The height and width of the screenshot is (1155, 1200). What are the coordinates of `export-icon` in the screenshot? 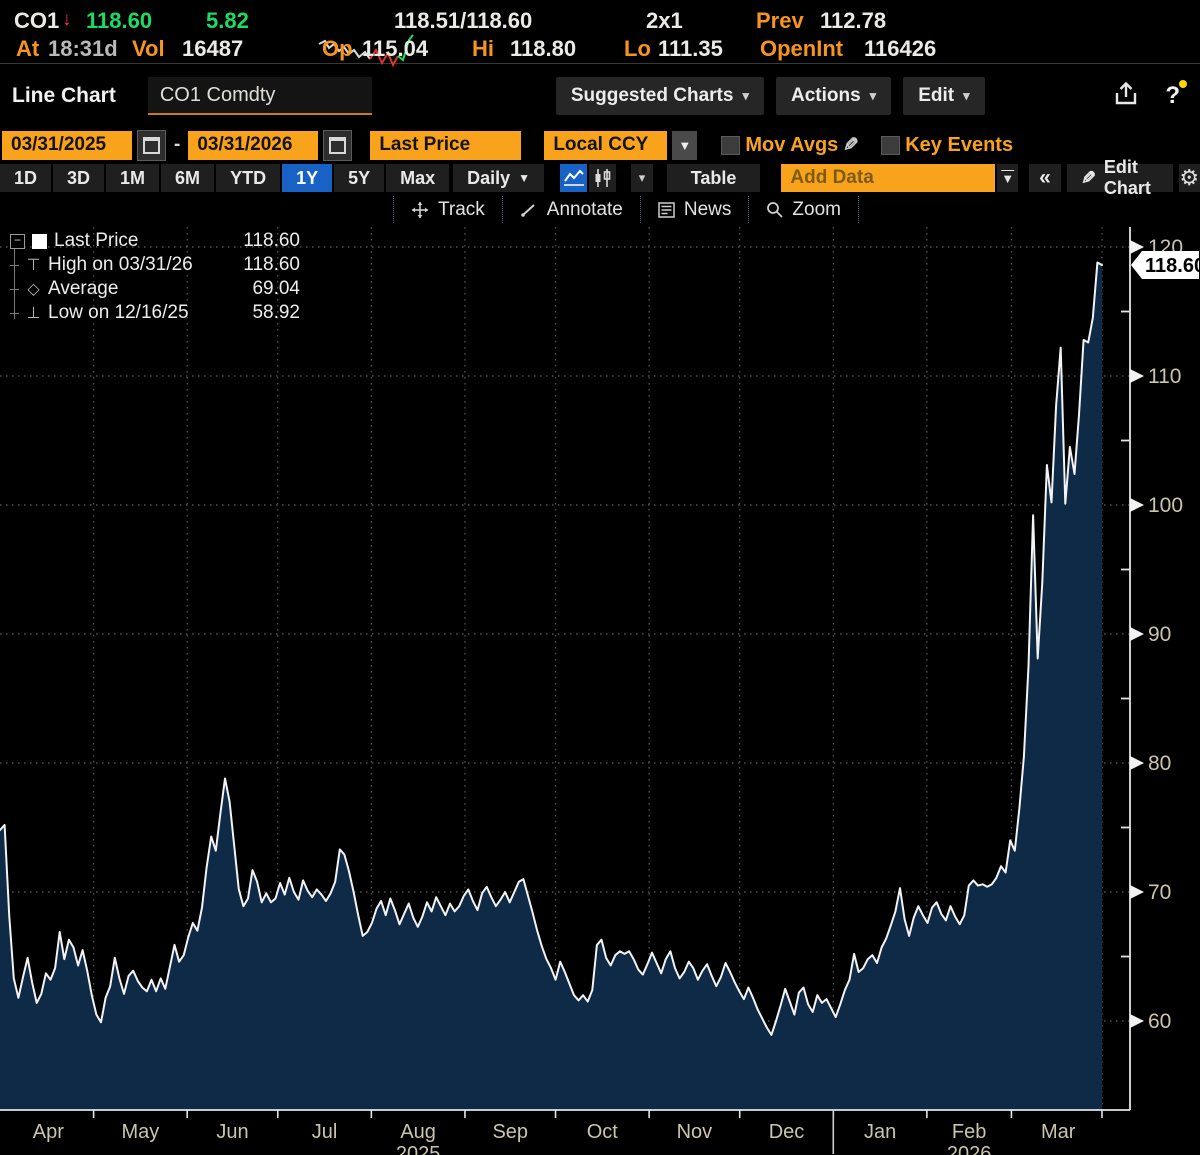 It's located at (1126, 96).